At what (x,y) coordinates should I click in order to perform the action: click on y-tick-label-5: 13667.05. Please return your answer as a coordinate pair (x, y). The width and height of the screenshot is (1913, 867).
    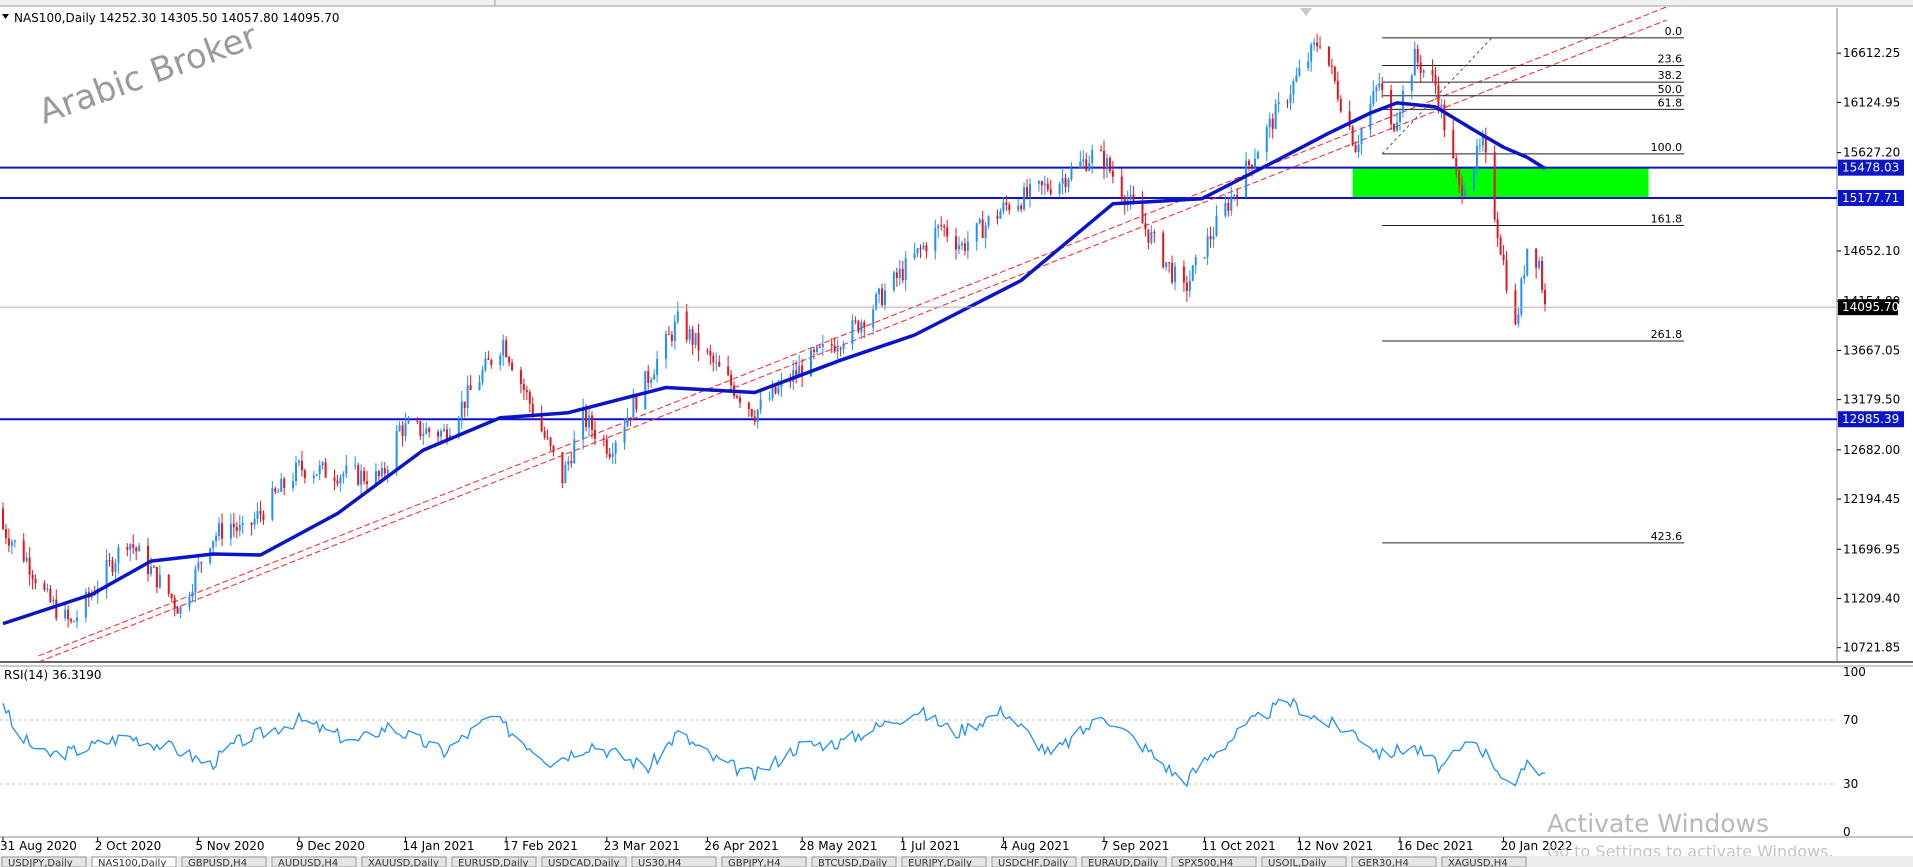
    Looking at the image, I should click on (1871, 350).